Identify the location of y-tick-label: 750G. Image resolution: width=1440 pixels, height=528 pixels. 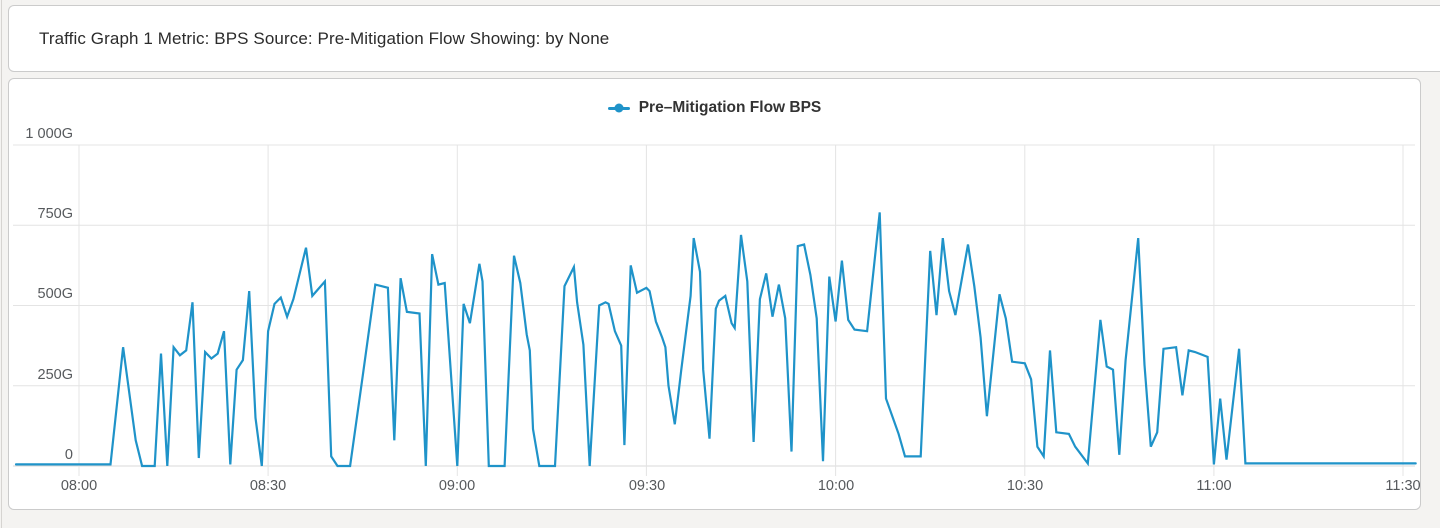
(55, 214).